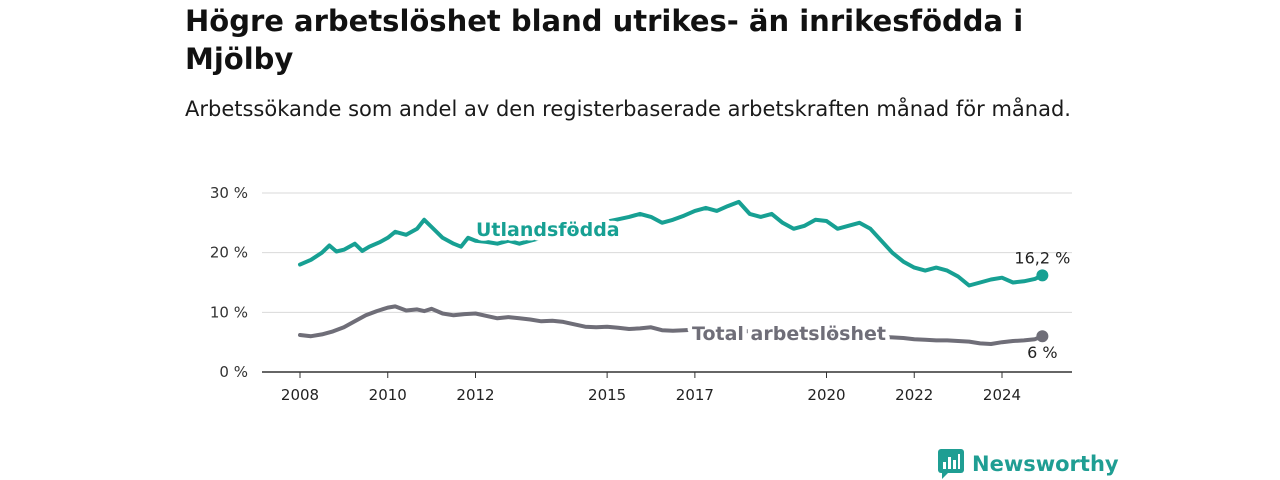 The height and width of the screenshot is (480, 1280). I want to click on x-tick-label: 2024, so click(1002, 395).